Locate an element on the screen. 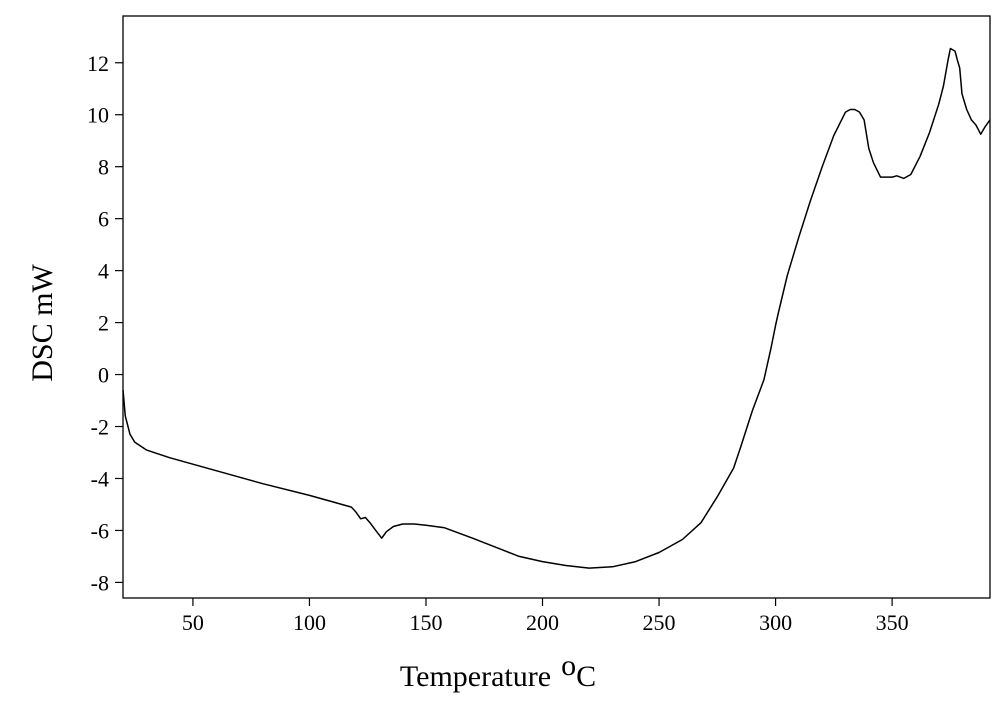 Image resolution: width=1007 pixels, height=718 pixels. x-tick-label: 250 is located at coordinates (659, 622).